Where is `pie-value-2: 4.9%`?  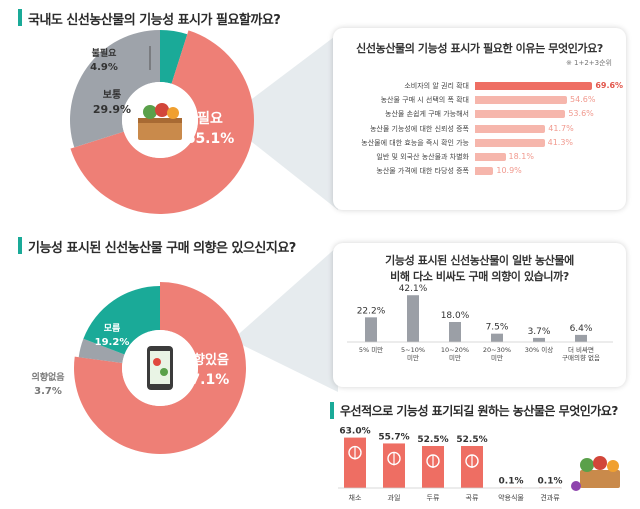 pie-value-2: 4.9% is located at coordinates (104, 67).